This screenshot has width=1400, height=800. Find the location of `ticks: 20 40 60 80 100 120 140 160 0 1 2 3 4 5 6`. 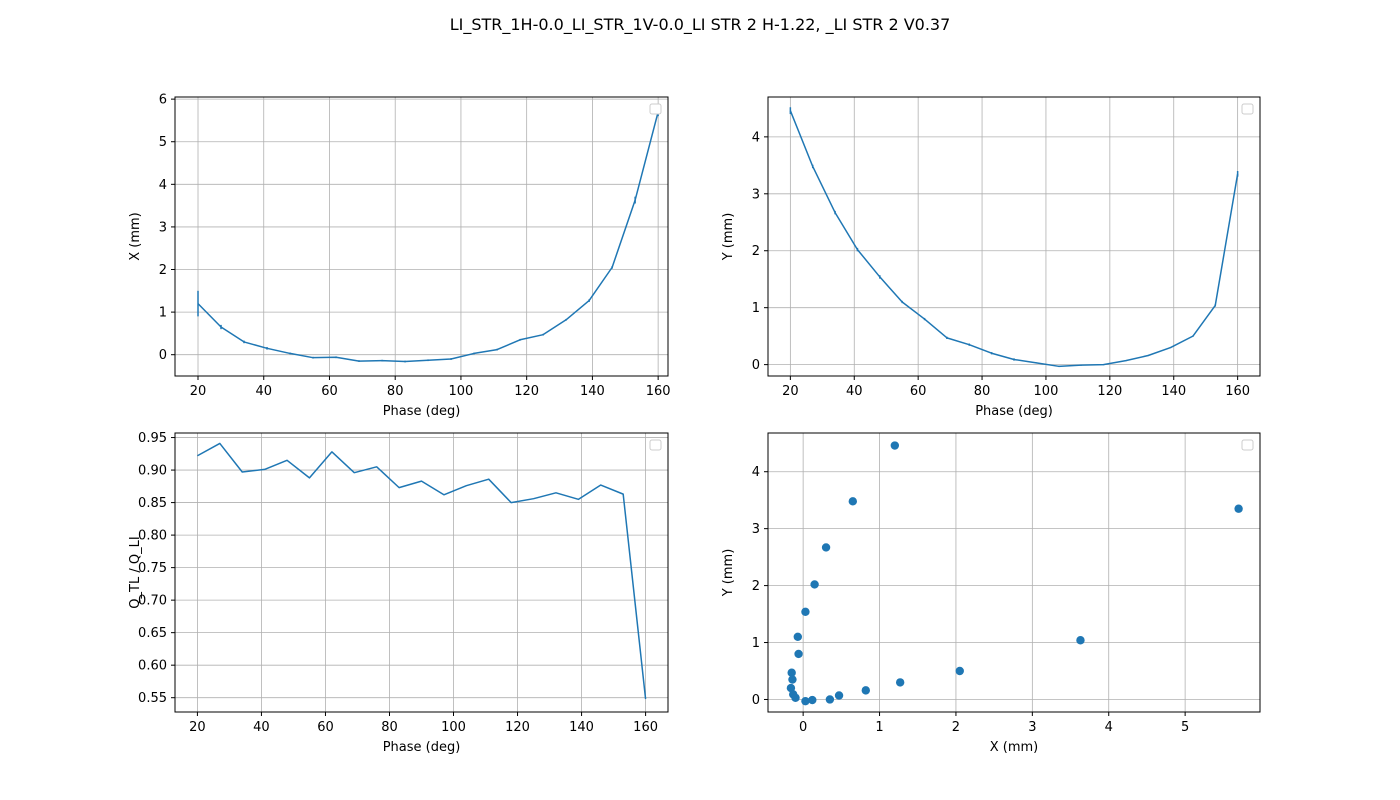

ticks: 20 40 60 80 100 120 140 160 0 1 2 3 4 5 6 is located at coordinates (415, 246).